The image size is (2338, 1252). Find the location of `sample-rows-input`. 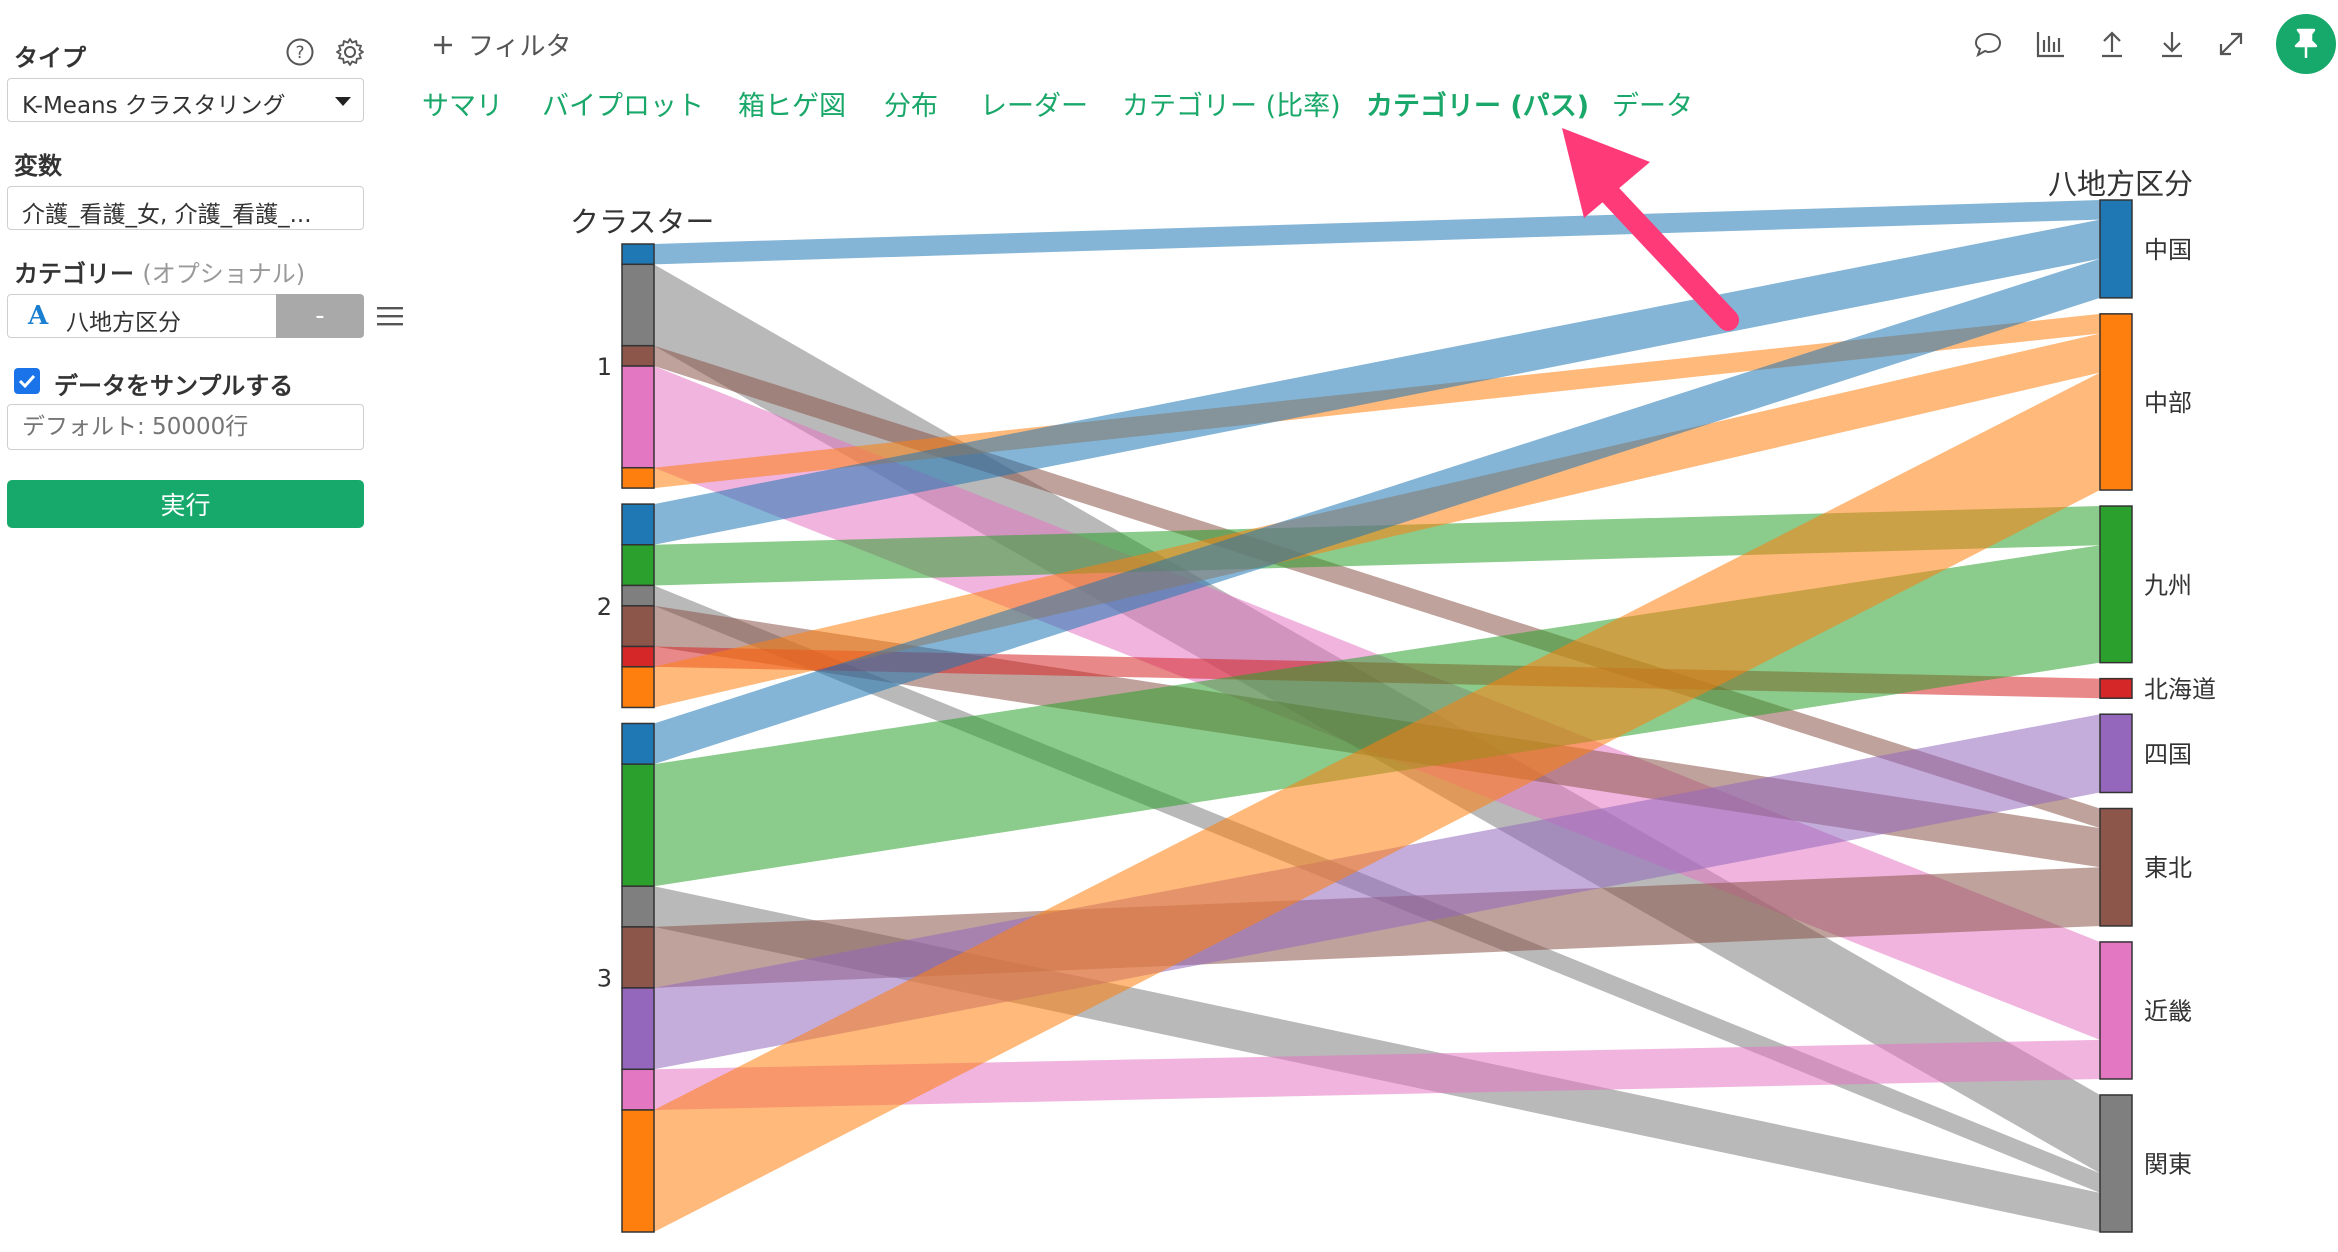

sample-rows-input is located at coordinates (185, 427).